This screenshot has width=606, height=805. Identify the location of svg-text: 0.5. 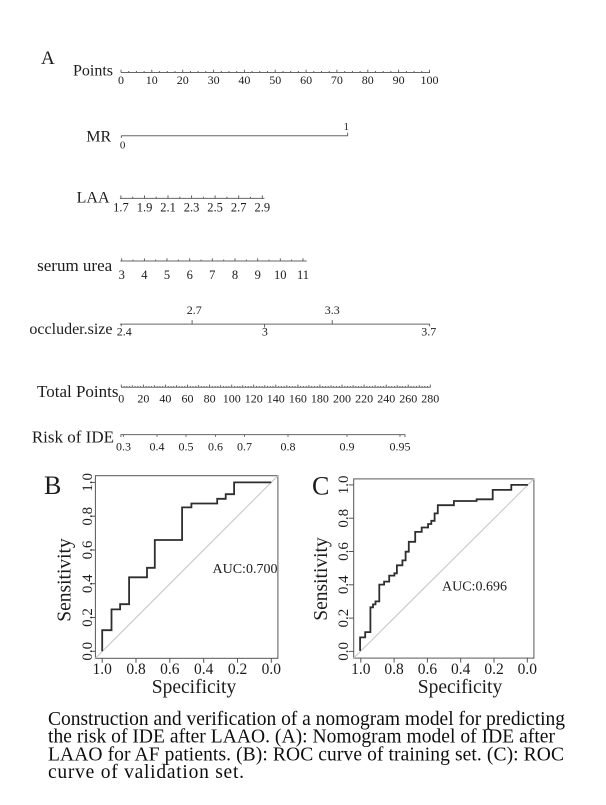
(186, 446).